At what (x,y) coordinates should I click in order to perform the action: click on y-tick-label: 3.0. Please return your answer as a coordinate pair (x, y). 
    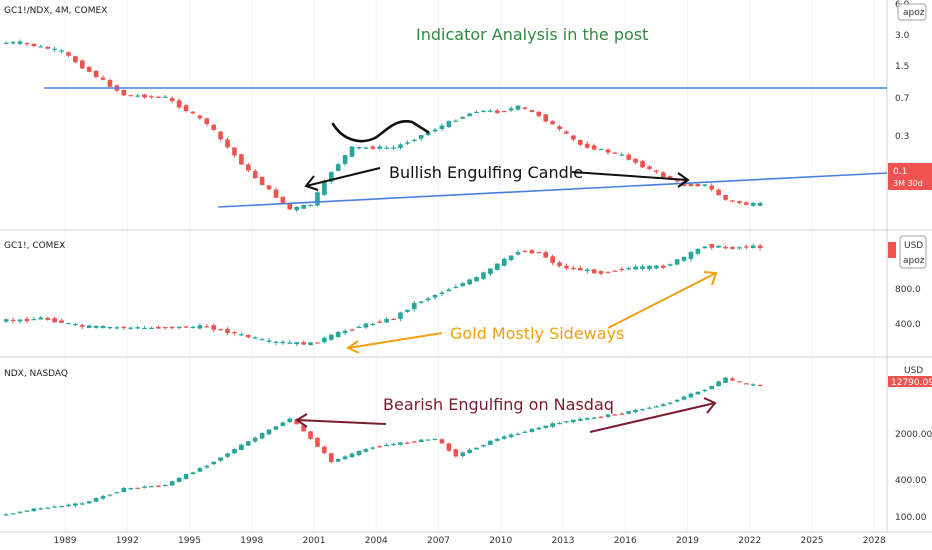
    Looking at the image, I should click on (902, 36).